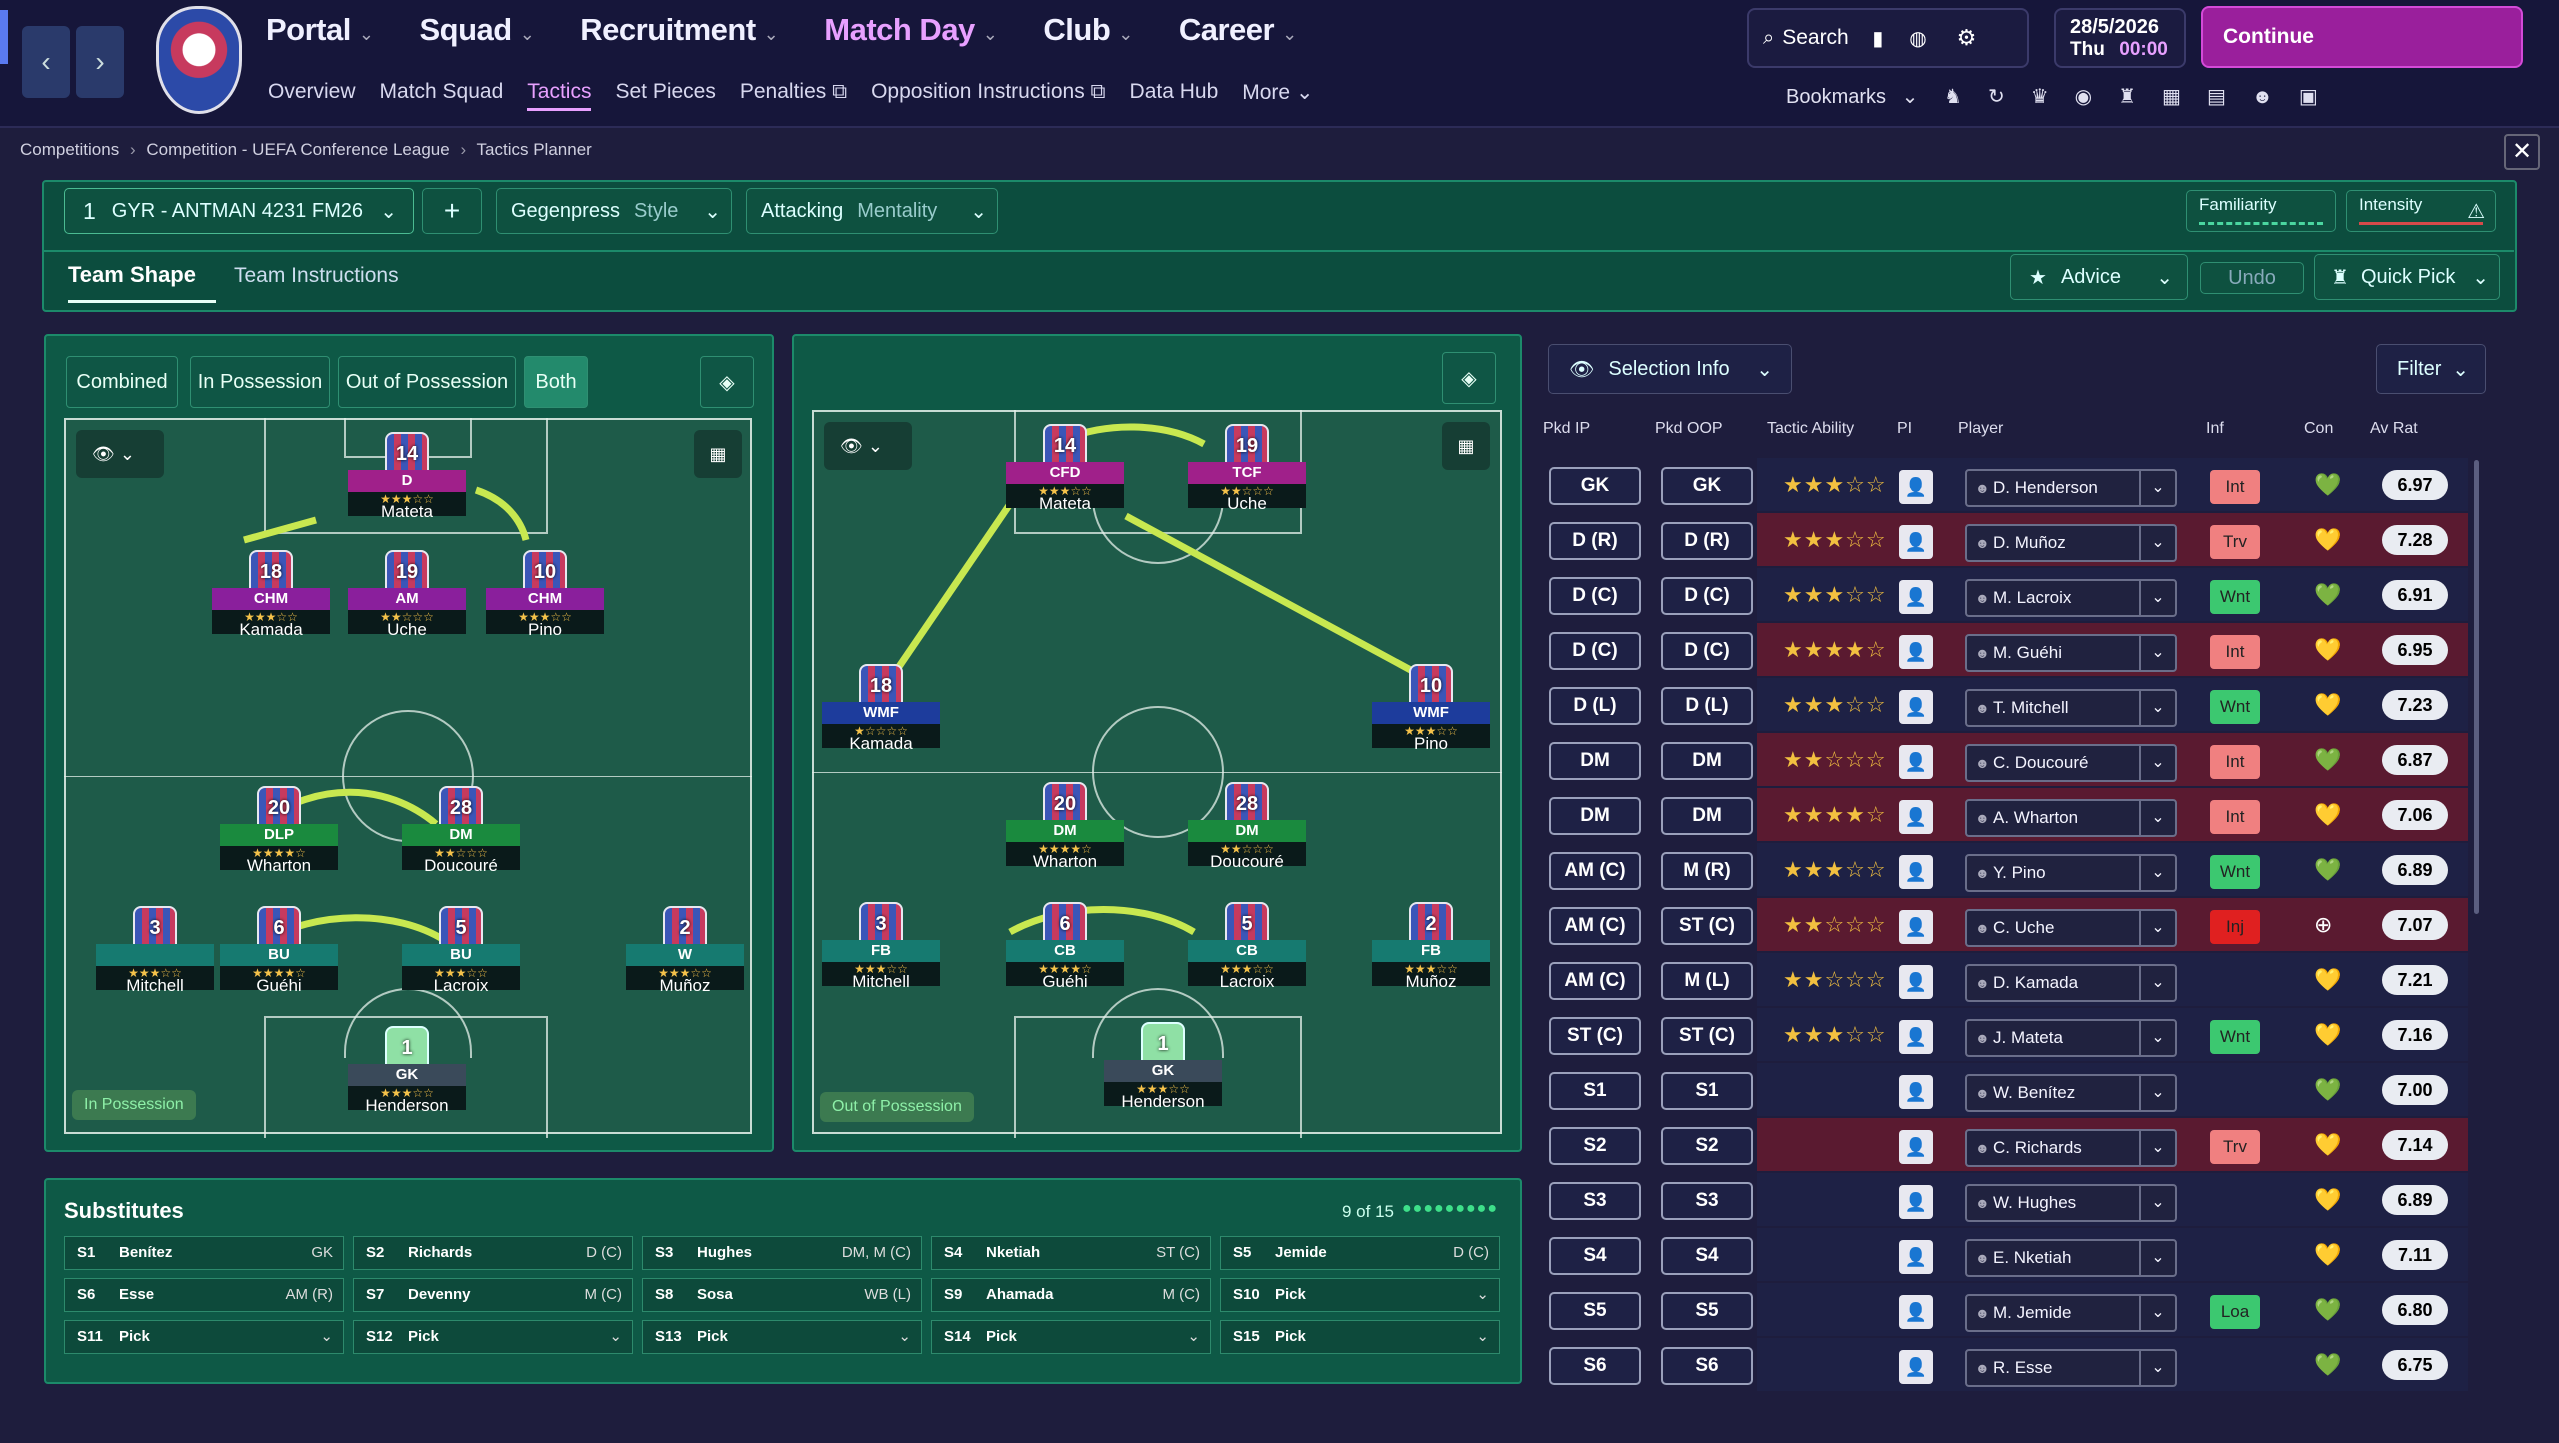 The width and height of the screenshot is (2559, 1443). I want to click on table-row: S5 S5 👤 ☻ M. Jemide ⌄ Loa 💚 6.80, so click(2002, 1309).